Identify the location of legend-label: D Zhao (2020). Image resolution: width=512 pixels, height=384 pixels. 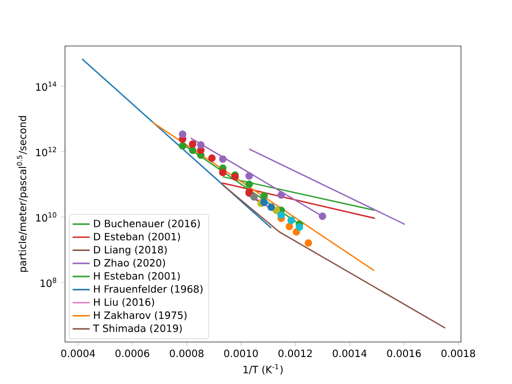
(129, 263).